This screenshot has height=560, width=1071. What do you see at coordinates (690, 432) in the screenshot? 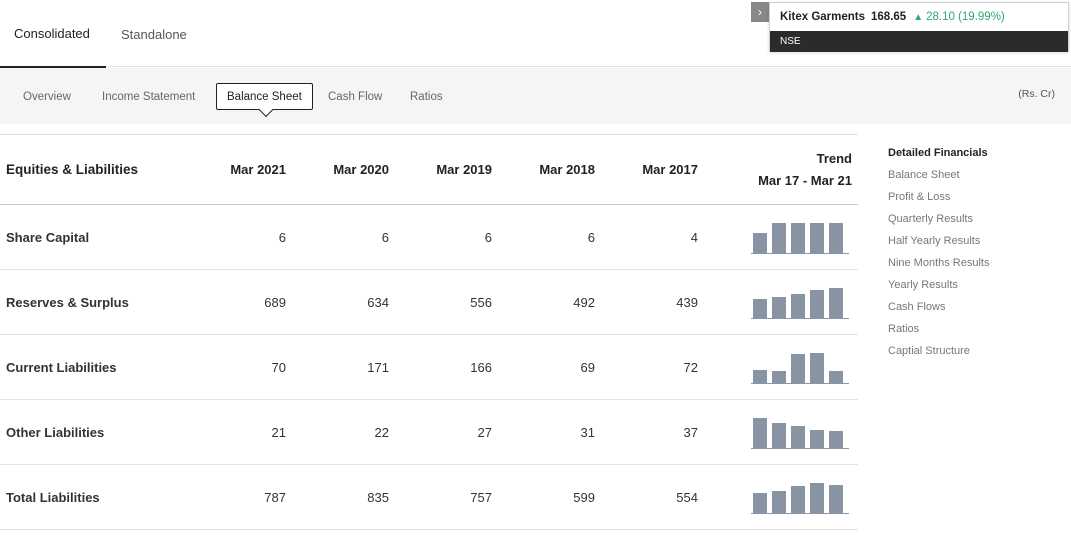
I see `table-cell: 37` at bounding box center [690, 432].